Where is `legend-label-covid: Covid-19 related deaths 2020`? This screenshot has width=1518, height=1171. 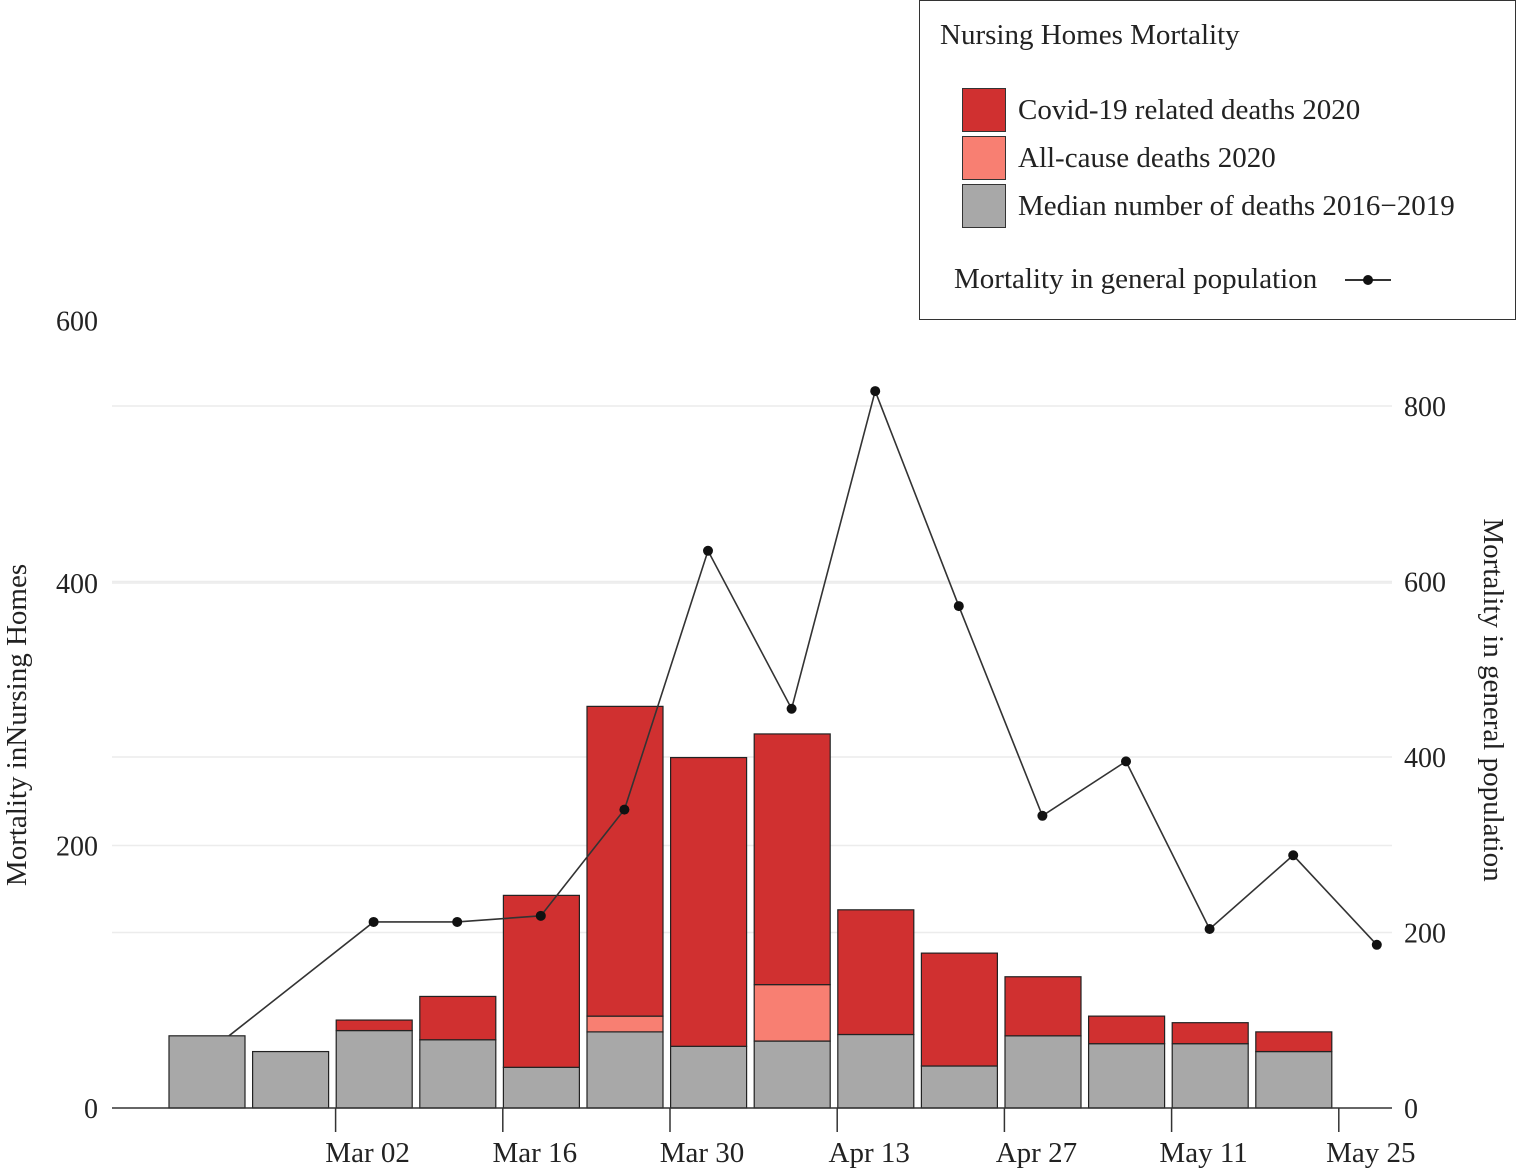 legend-label-covid: Covid-19 related deaths 2020 is located at coordinates (1189, 109).